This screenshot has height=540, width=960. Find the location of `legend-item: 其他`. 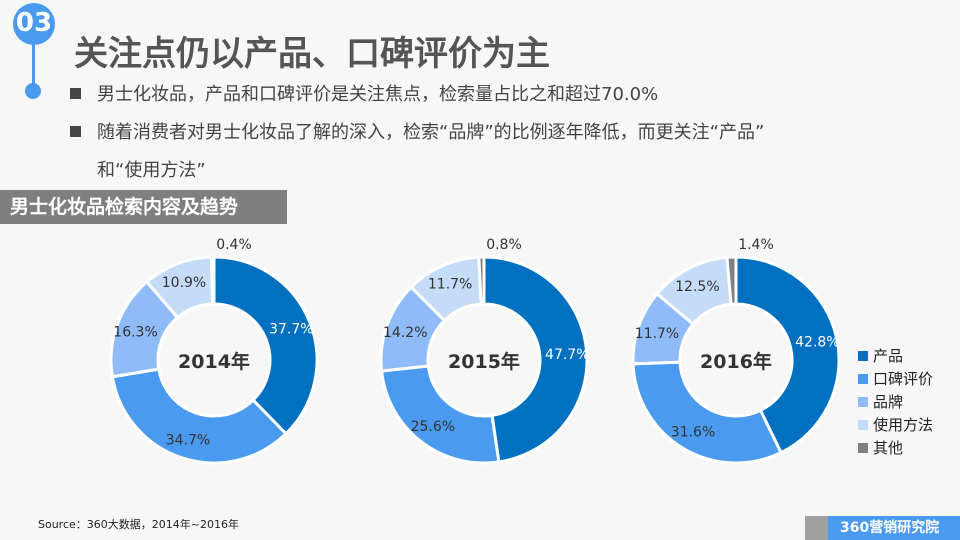

legend-item: 其他 is located at coordinates (895, 447).